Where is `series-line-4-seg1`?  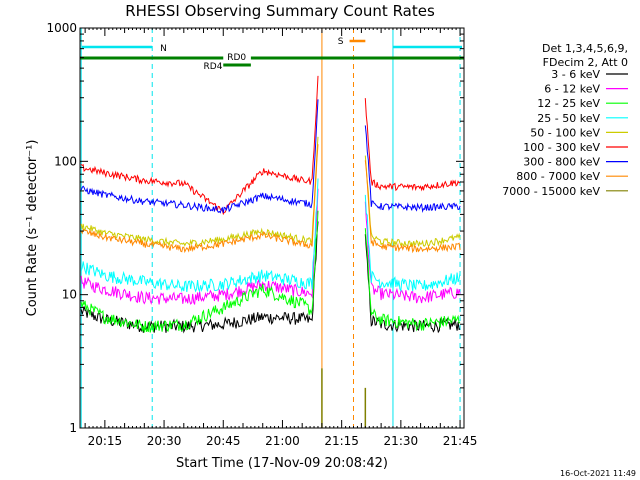 series-line-4-seg1 is located at coordinates (412, 201).